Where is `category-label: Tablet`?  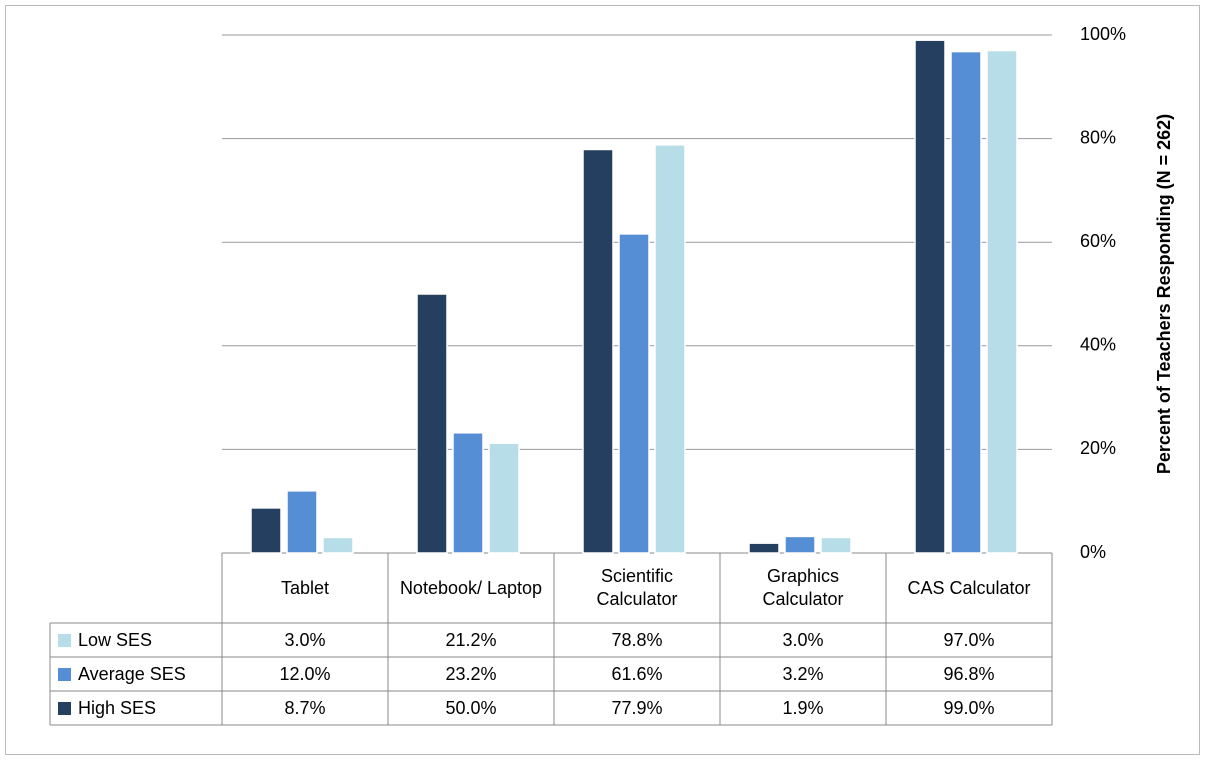
category-label: Tablet is located at coordinates (305, 587).